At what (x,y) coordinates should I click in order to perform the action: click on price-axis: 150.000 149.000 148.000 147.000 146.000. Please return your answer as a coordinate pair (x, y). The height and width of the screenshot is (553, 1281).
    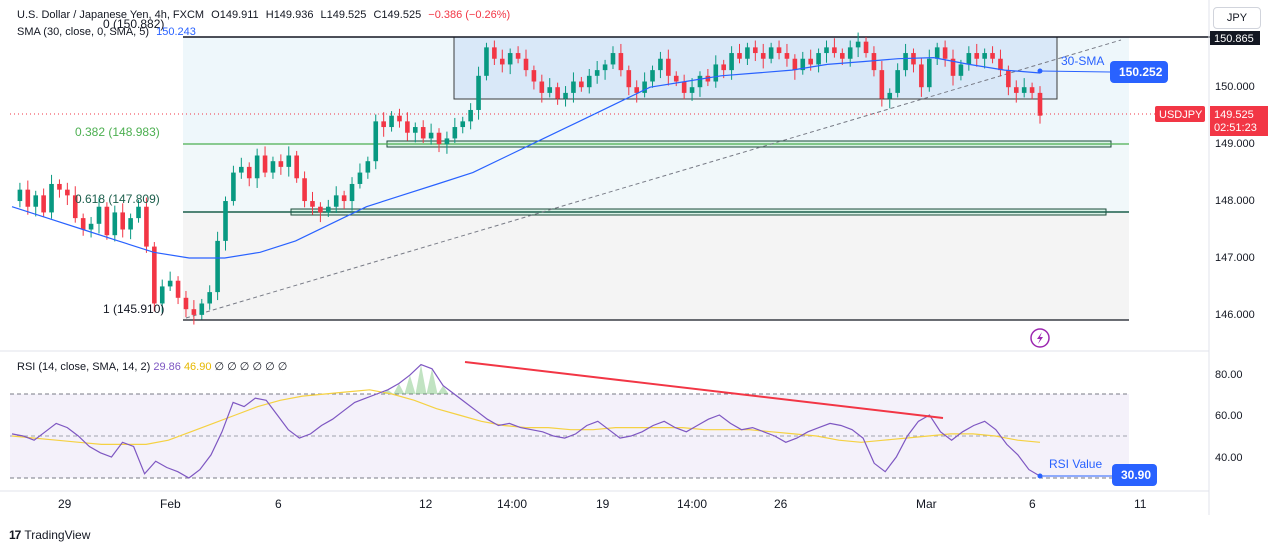
    Looking at the image, I should click on (1235, 201).